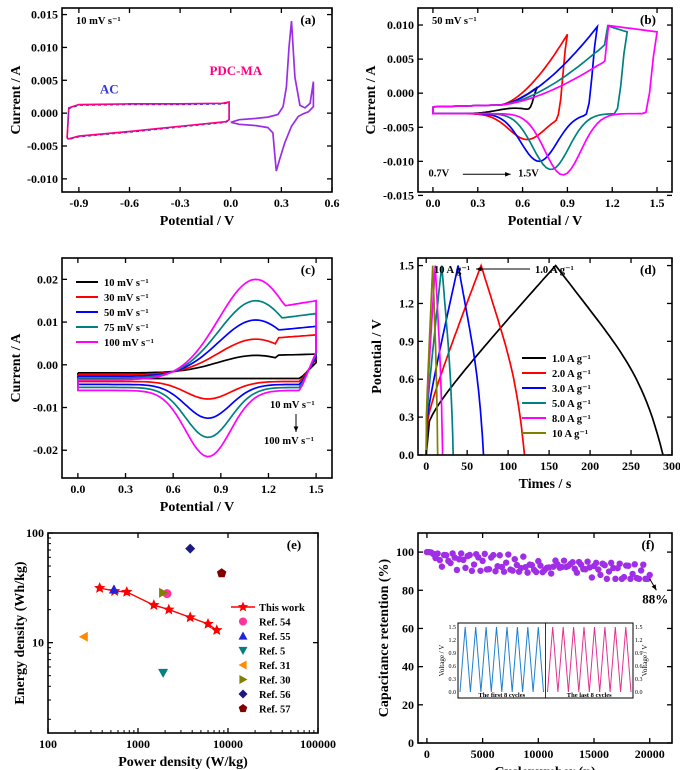 The width and height of the screenshot is (680, 770). What do you see at coordinates (453, 693) in the screenshot?
I see `inset-y-tick-left: 0.0` at bounding box center [453, 693].